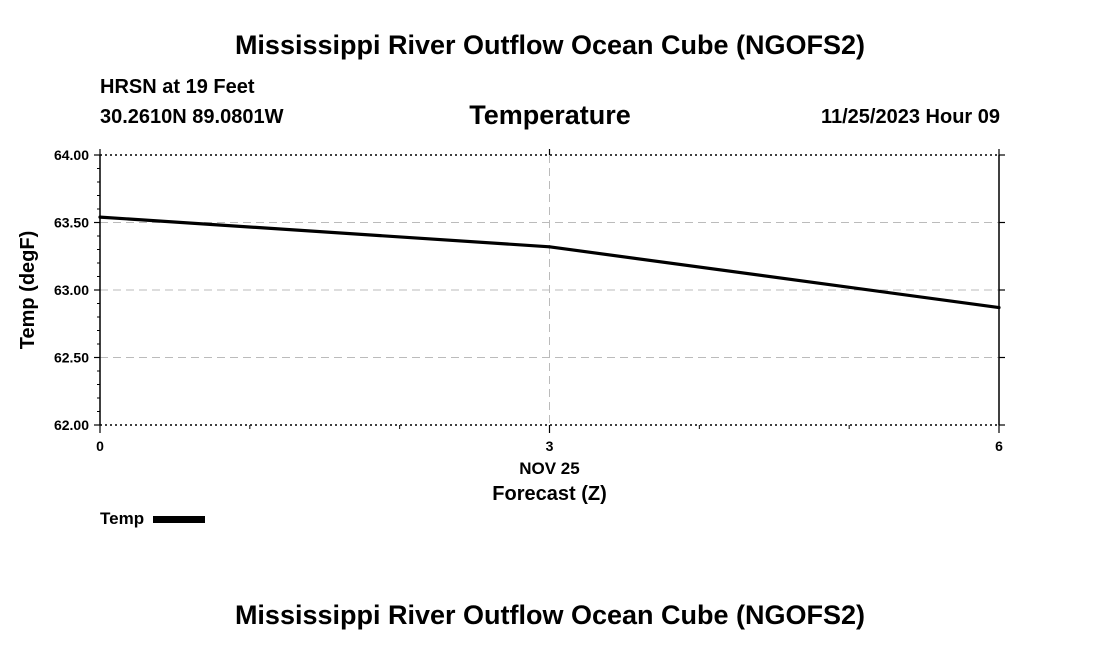  Describe the element at coordinates (549, 468) in the screenshot. I see `x-date-label: NOV 25` at that location.